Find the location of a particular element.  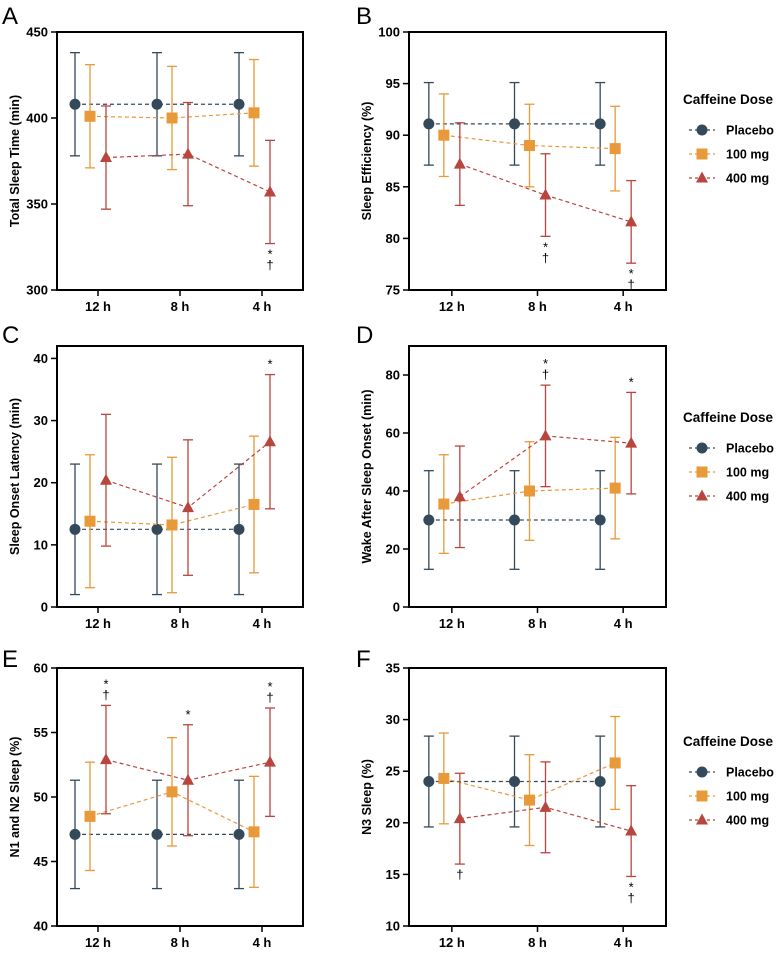

y-tick-label: 45 is located at coordinates (41, 861).